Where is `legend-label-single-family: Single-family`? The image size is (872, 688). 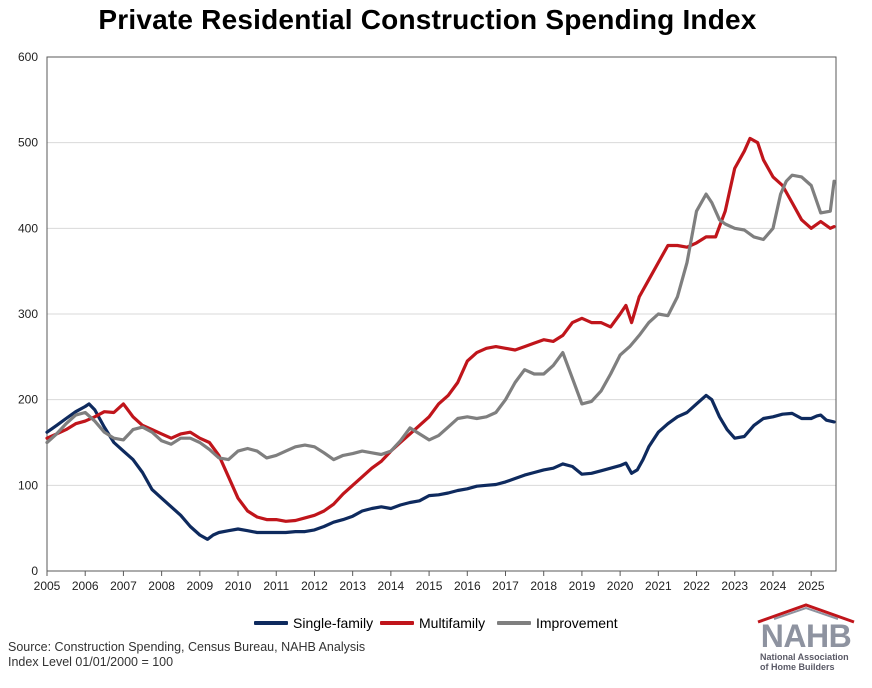
legend-label-single-family: Single-family is located at coordinates (333, 623).